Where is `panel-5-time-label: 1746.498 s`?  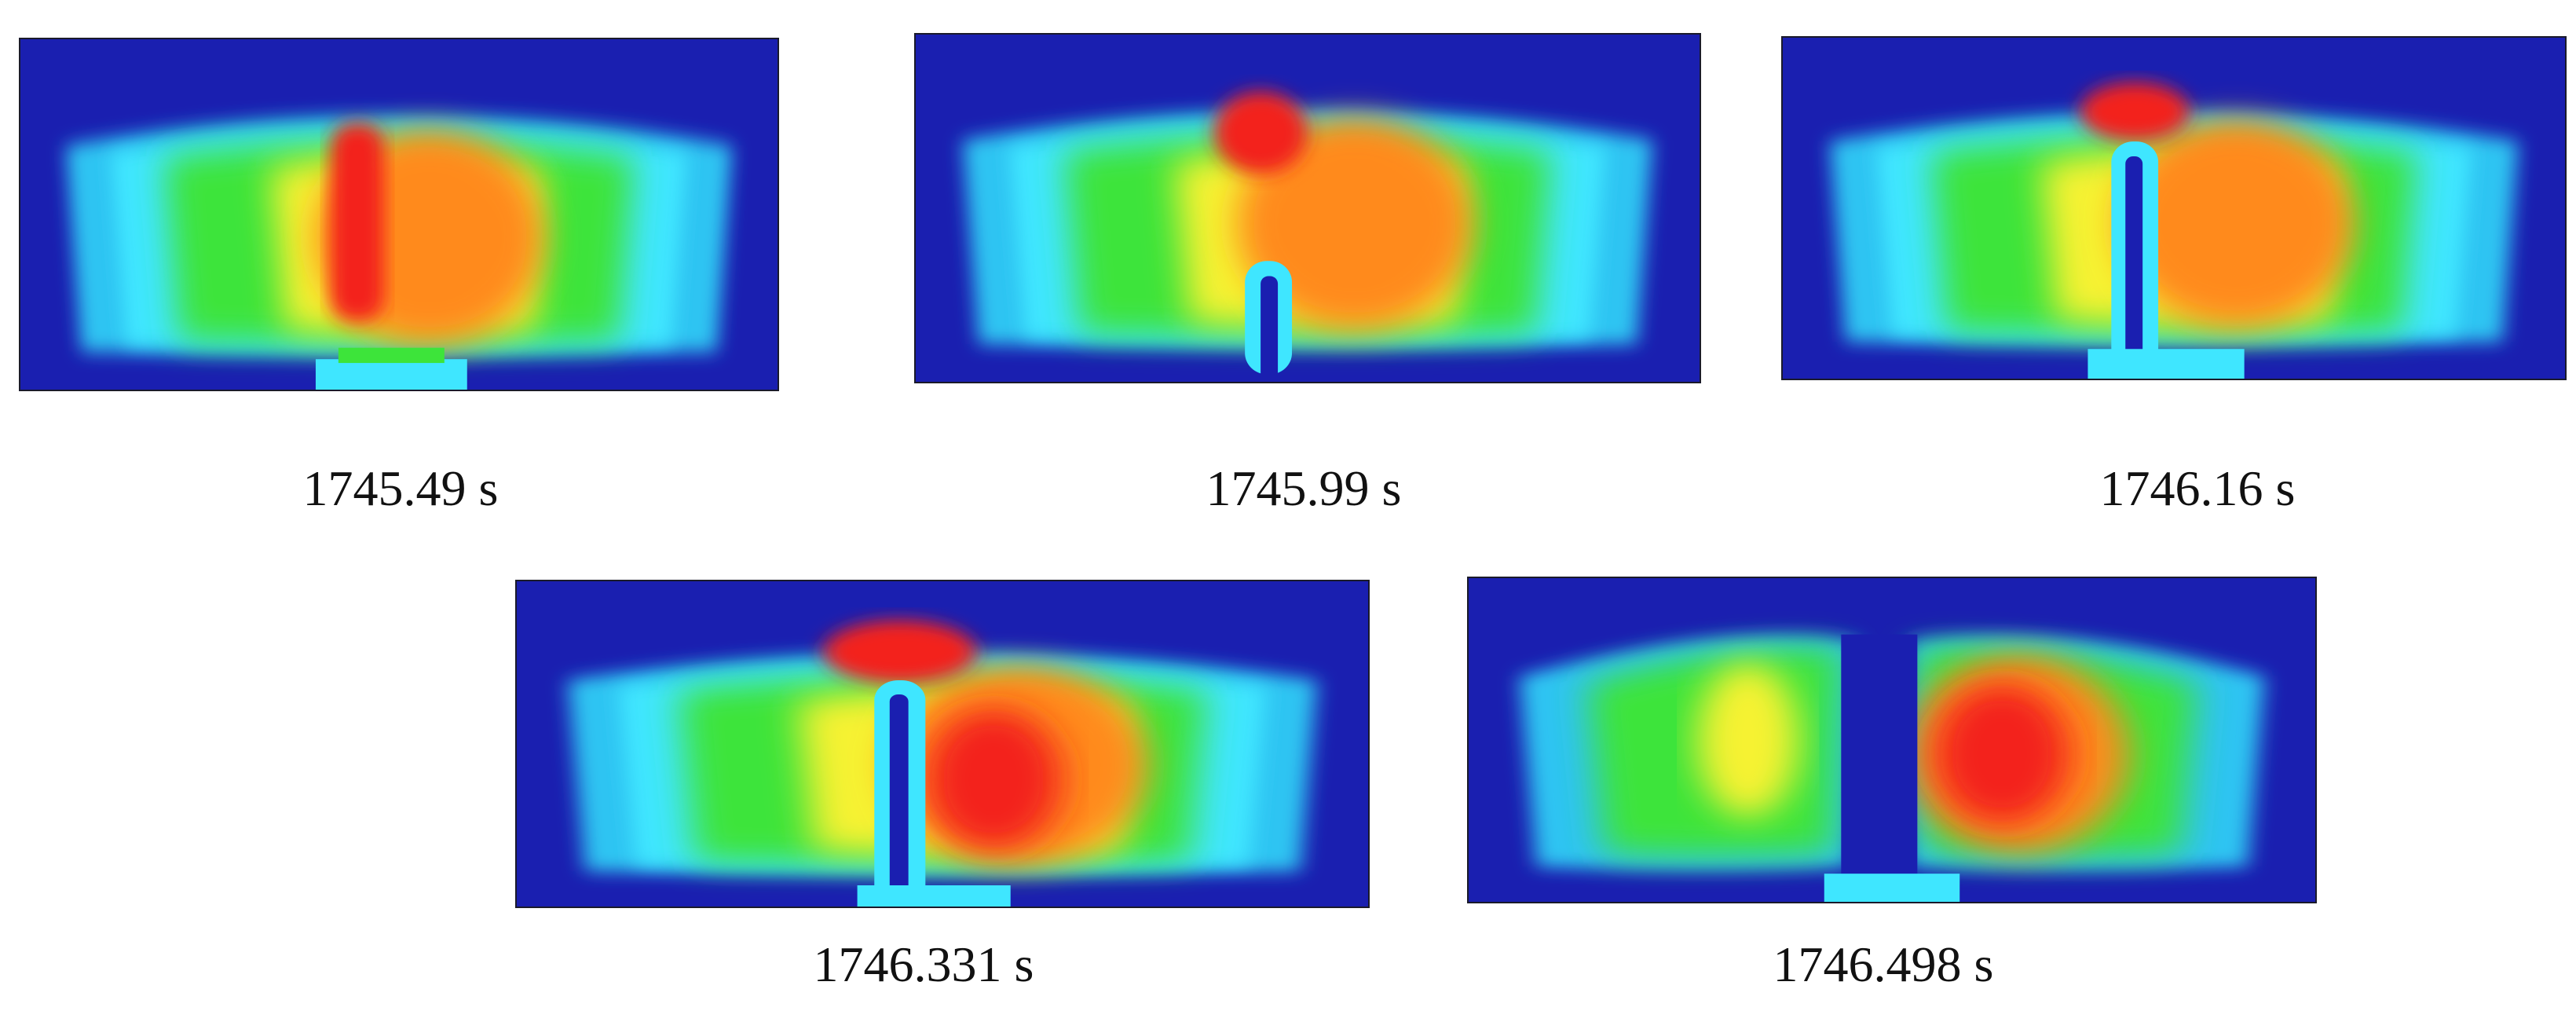 panel-5-time-label: 1746.498 s is located at coordinates (1884, 964).